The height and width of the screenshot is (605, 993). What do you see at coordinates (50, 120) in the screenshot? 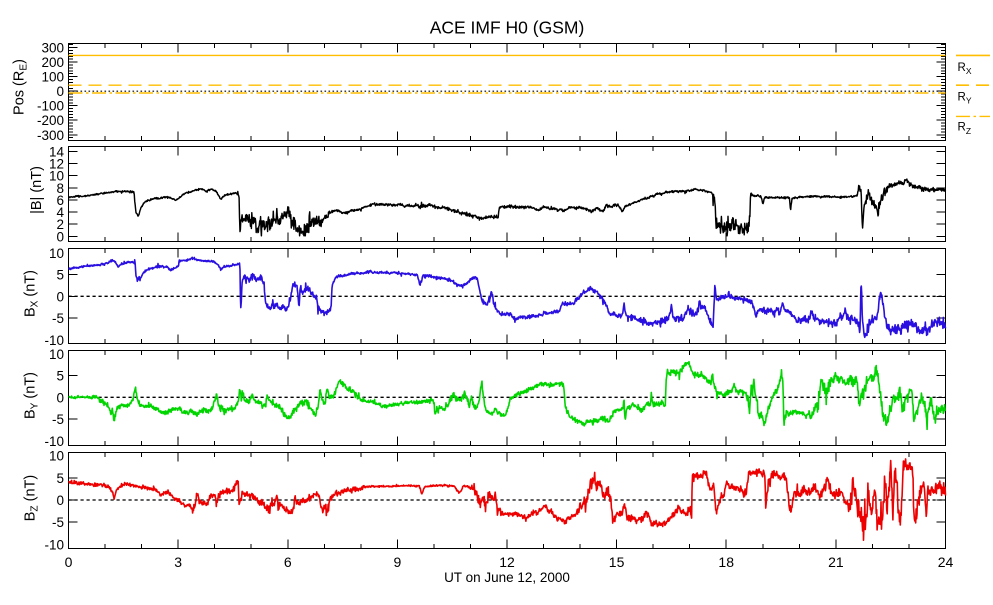
I see `svg-text: -200` at bounding box center [50, 120].